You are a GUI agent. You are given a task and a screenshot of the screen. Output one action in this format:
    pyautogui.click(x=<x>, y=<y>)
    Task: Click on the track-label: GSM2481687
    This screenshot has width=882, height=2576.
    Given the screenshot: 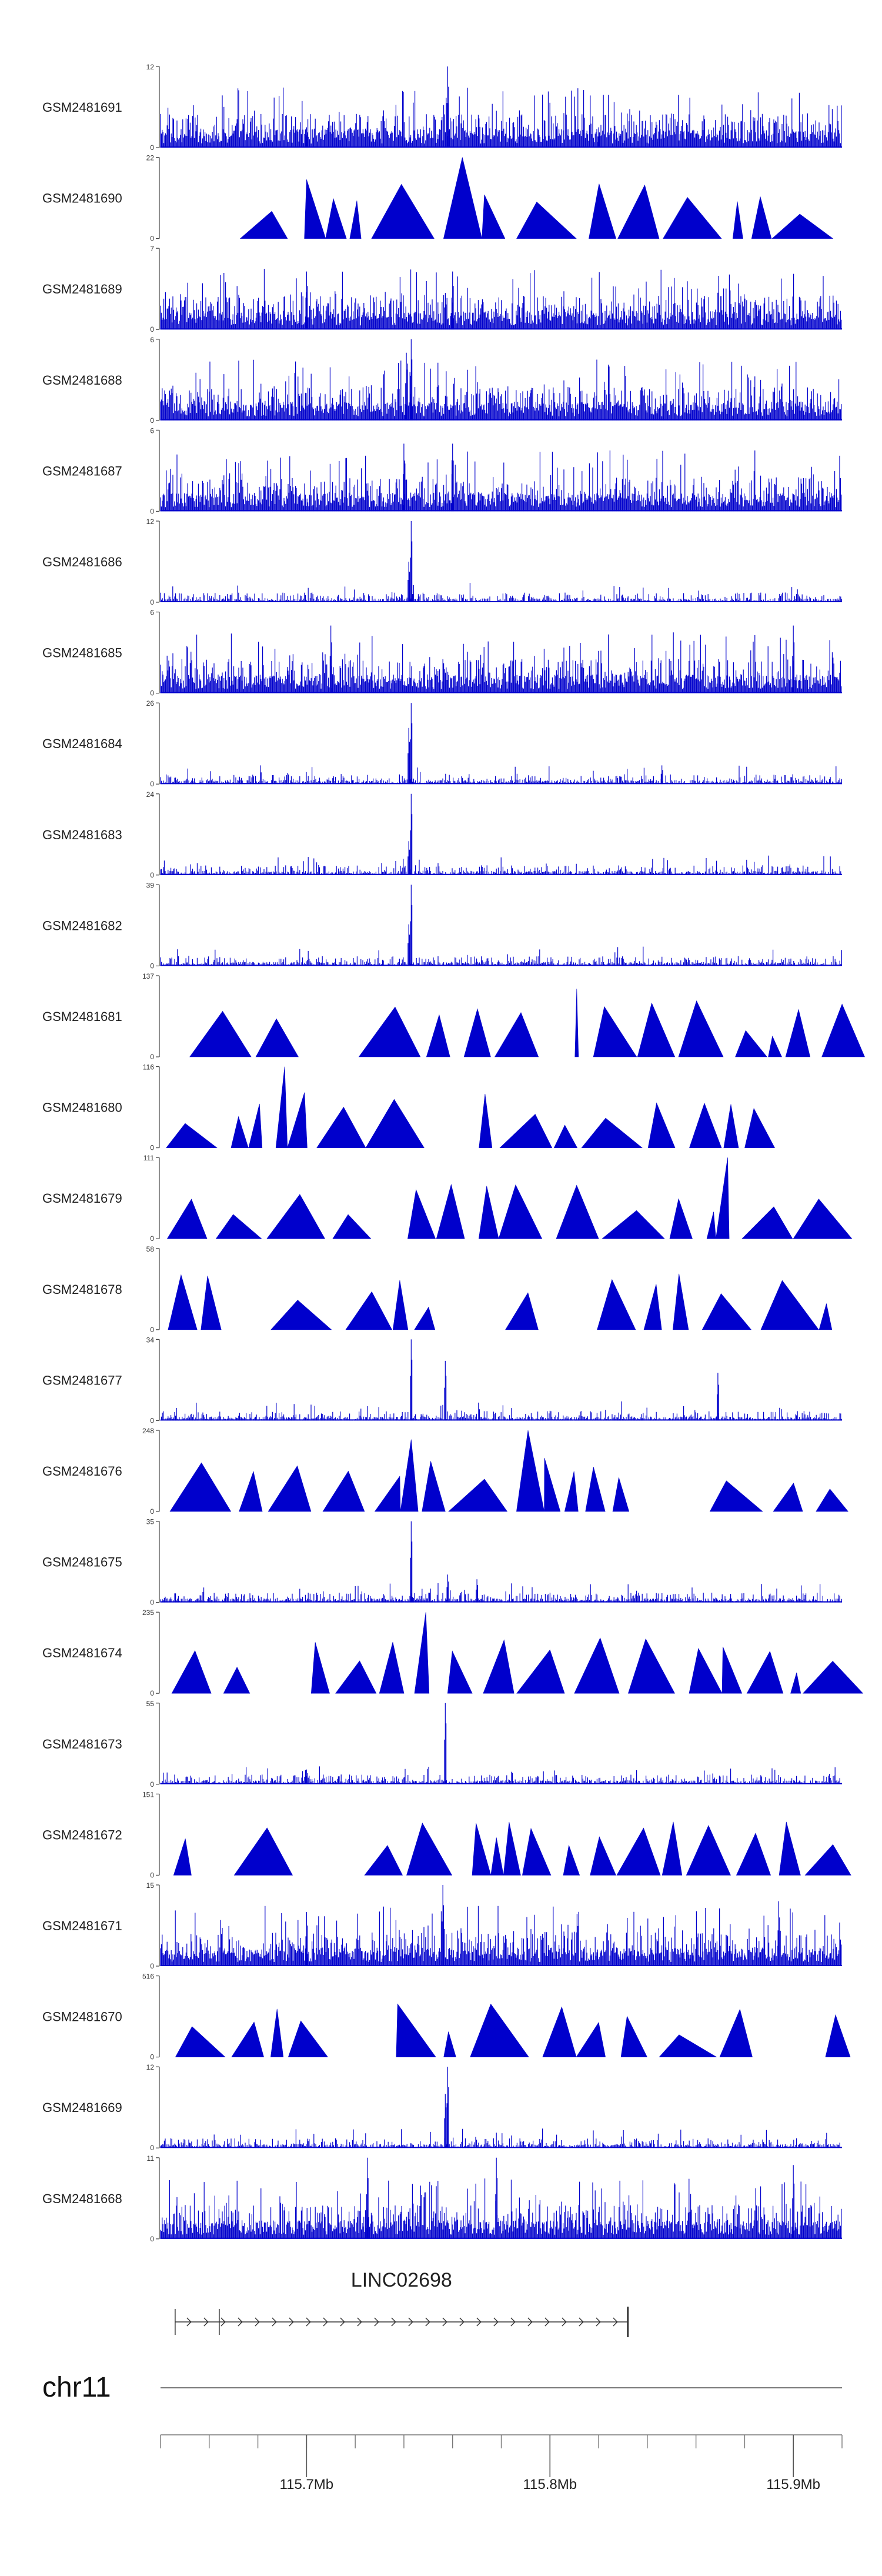 What is the action you would take?
    pyautogui.click(x=82, y=470)
    